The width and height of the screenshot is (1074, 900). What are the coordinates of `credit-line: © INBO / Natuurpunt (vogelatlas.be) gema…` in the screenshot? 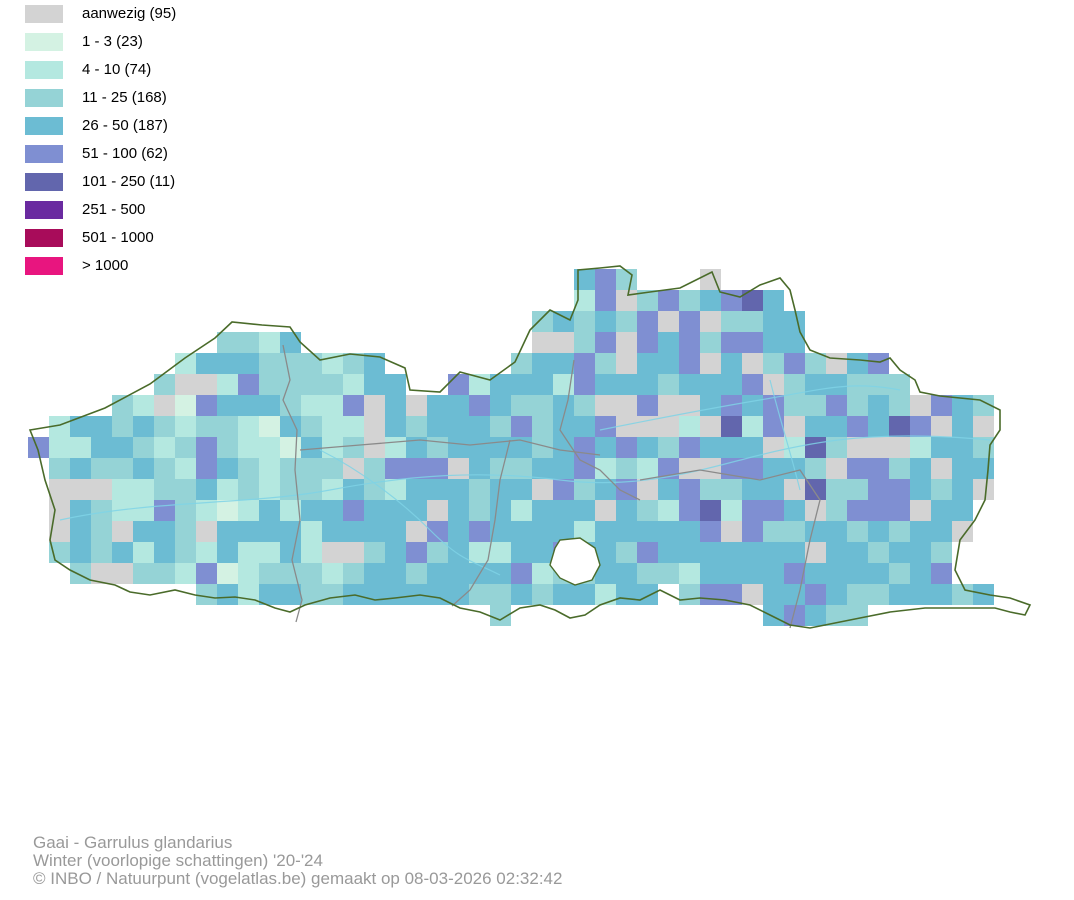 It's located at (298, 878).